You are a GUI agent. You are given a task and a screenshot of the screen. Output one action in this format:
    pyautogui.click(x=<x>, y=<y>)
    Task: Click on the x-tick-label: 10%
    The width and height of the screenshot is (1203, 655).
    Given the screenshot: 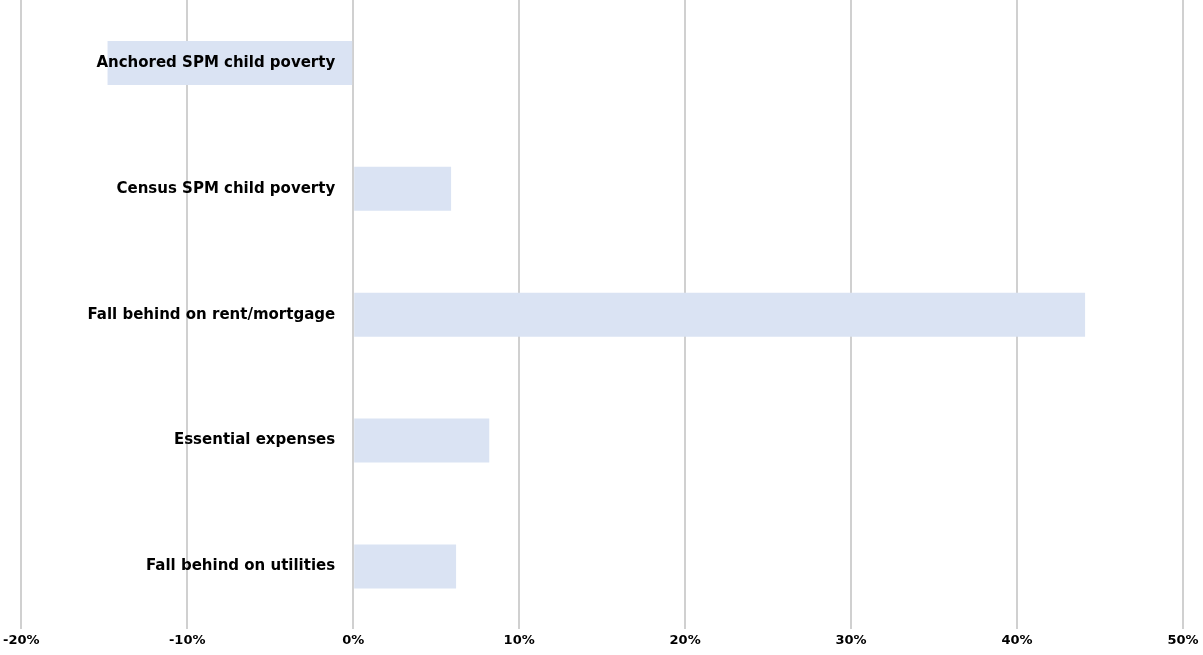 What is the action you would take?
    pyautogui.click(x=519, y=639)
    